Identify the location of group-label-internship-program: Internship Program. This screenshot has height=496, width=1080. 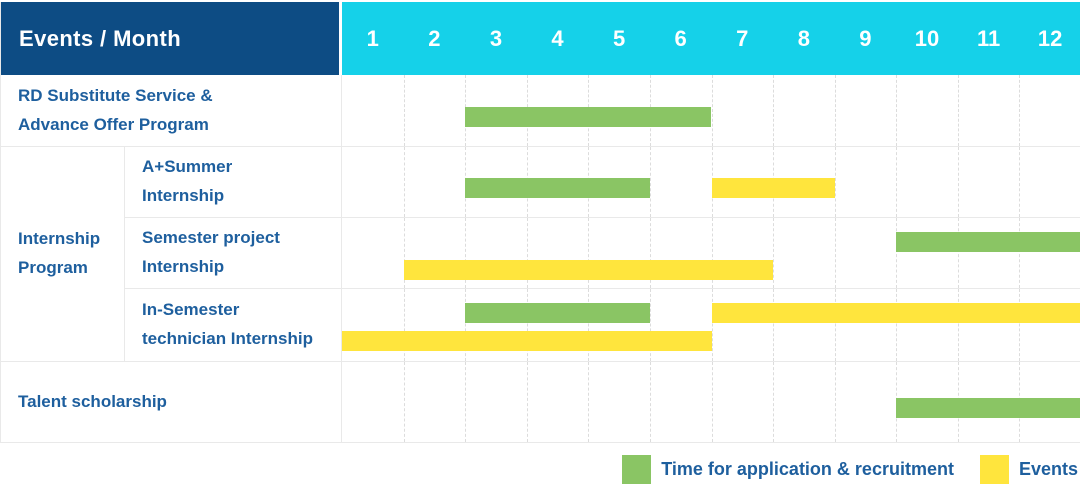
(63, 254).